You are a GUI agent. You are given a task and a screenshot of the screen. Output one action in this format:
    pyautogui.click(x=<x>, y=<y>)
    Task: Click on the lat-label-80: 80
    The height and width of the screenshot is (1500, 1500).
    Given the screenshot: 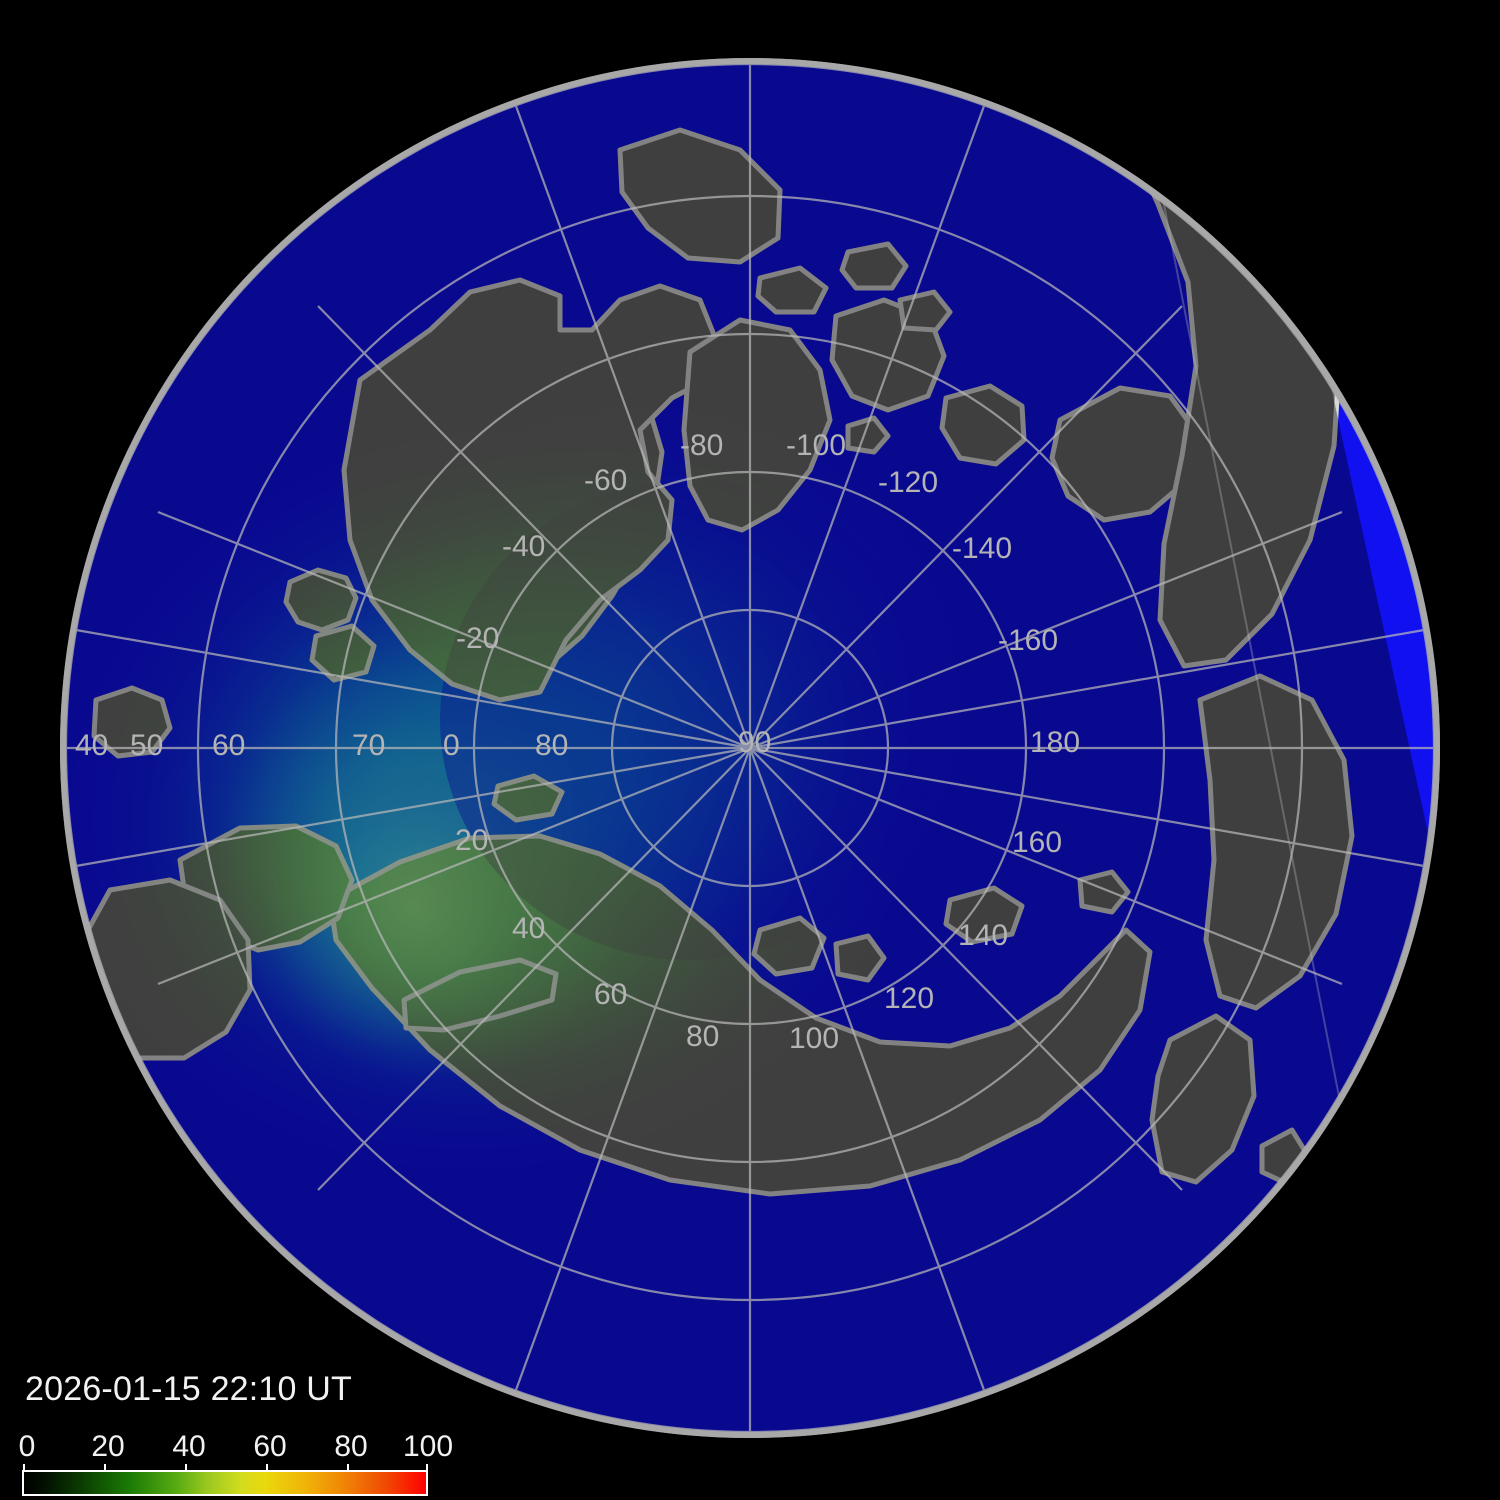 What is the action you would take?
    pyautogui.click(x=551, y=745)
    